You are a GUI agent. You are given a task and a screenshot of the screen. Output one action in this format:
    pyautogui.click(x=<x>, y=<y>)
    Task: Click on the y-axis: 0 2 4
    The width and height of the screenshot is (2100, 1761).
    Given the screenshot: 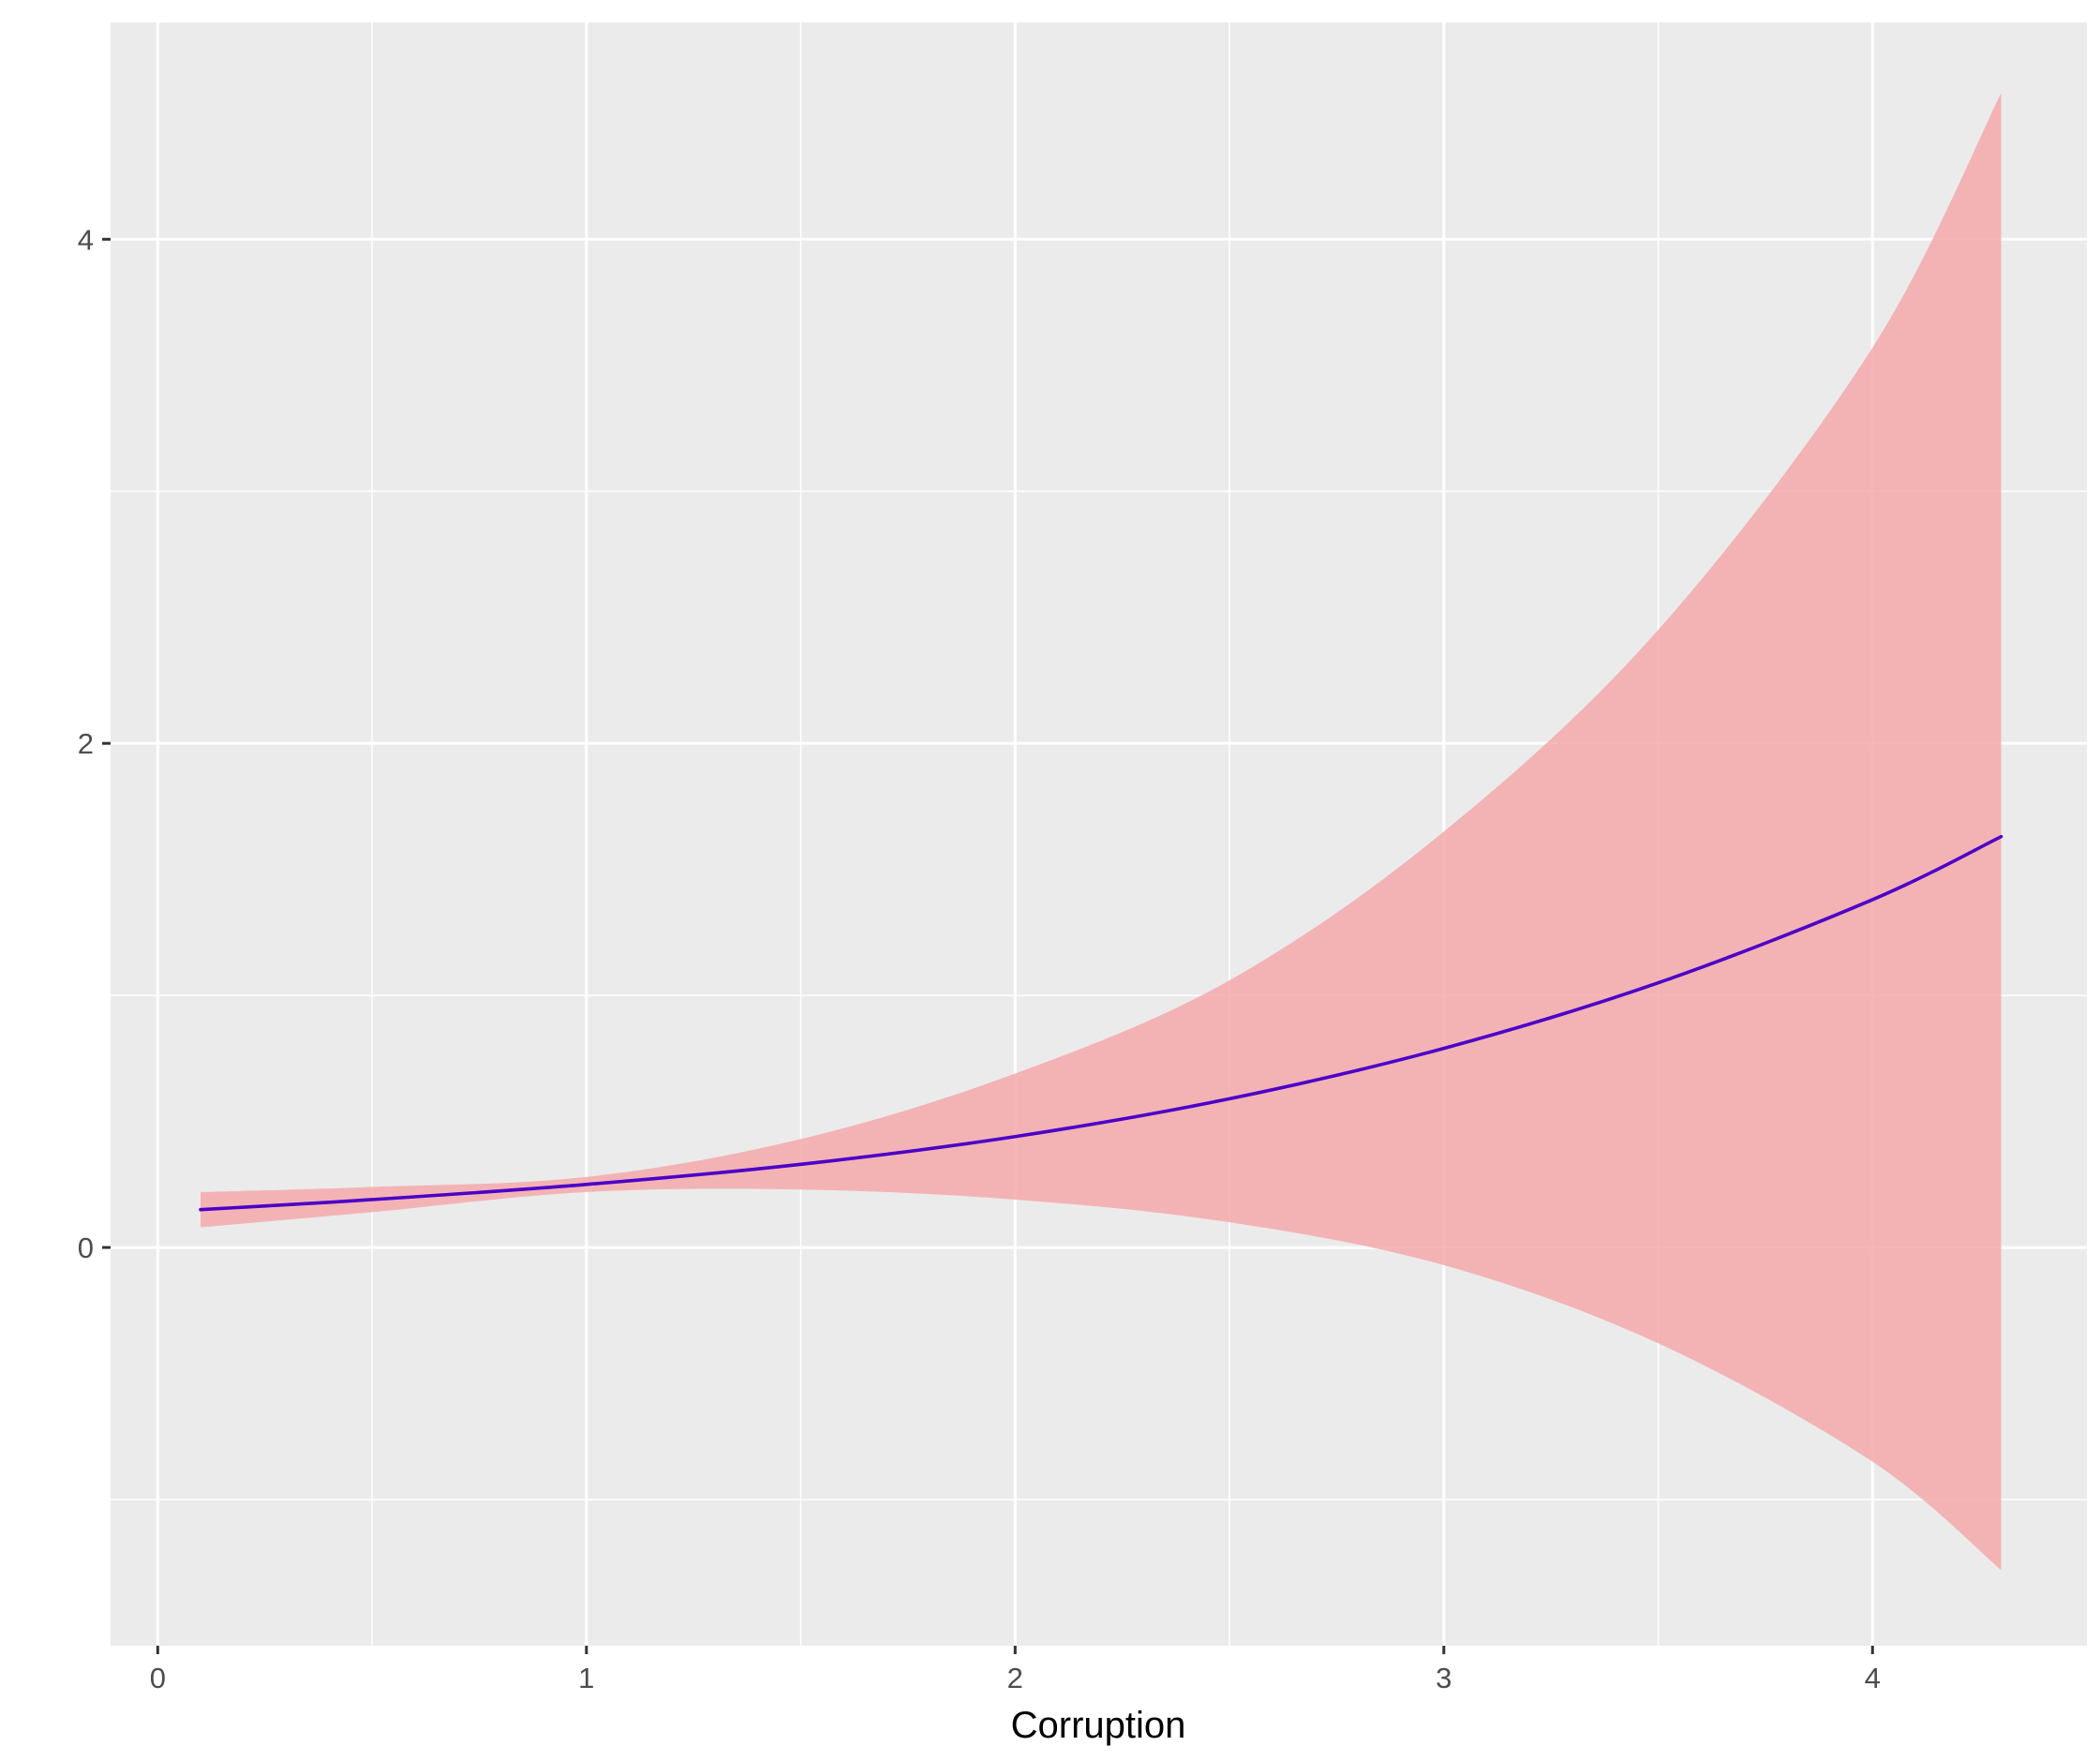 What is the action you would take?
    pyautogui.click(x=94, y=743)
    